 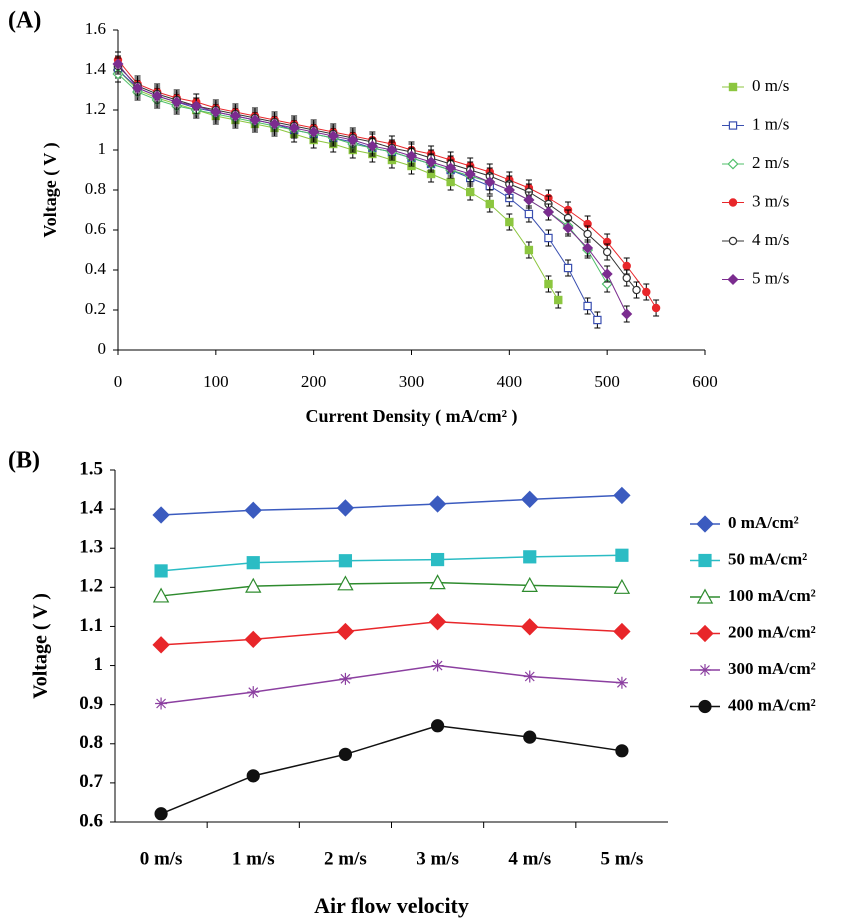 I want to click on panel-label: (B), so click(x=24, y=461).